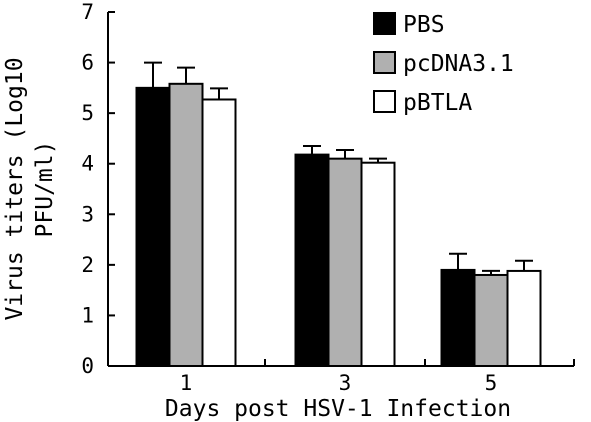 Image resolution: width=591 pixels, height=422 pixels. What do you see at coordinates (458, 64) in the screenshot?
I see `legend-label-pcdna3-1: pcDNA3.1` at bounding box center [458, 64].